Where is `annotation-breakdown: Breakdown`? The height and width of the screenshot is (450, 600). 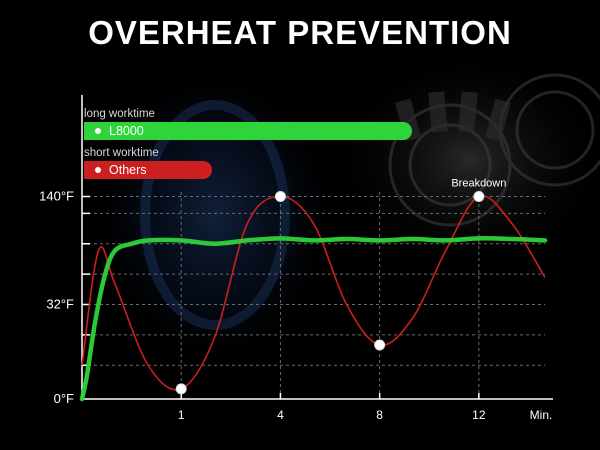
annotation-breakdown: Breakdown is located at coordinates (478, 184).